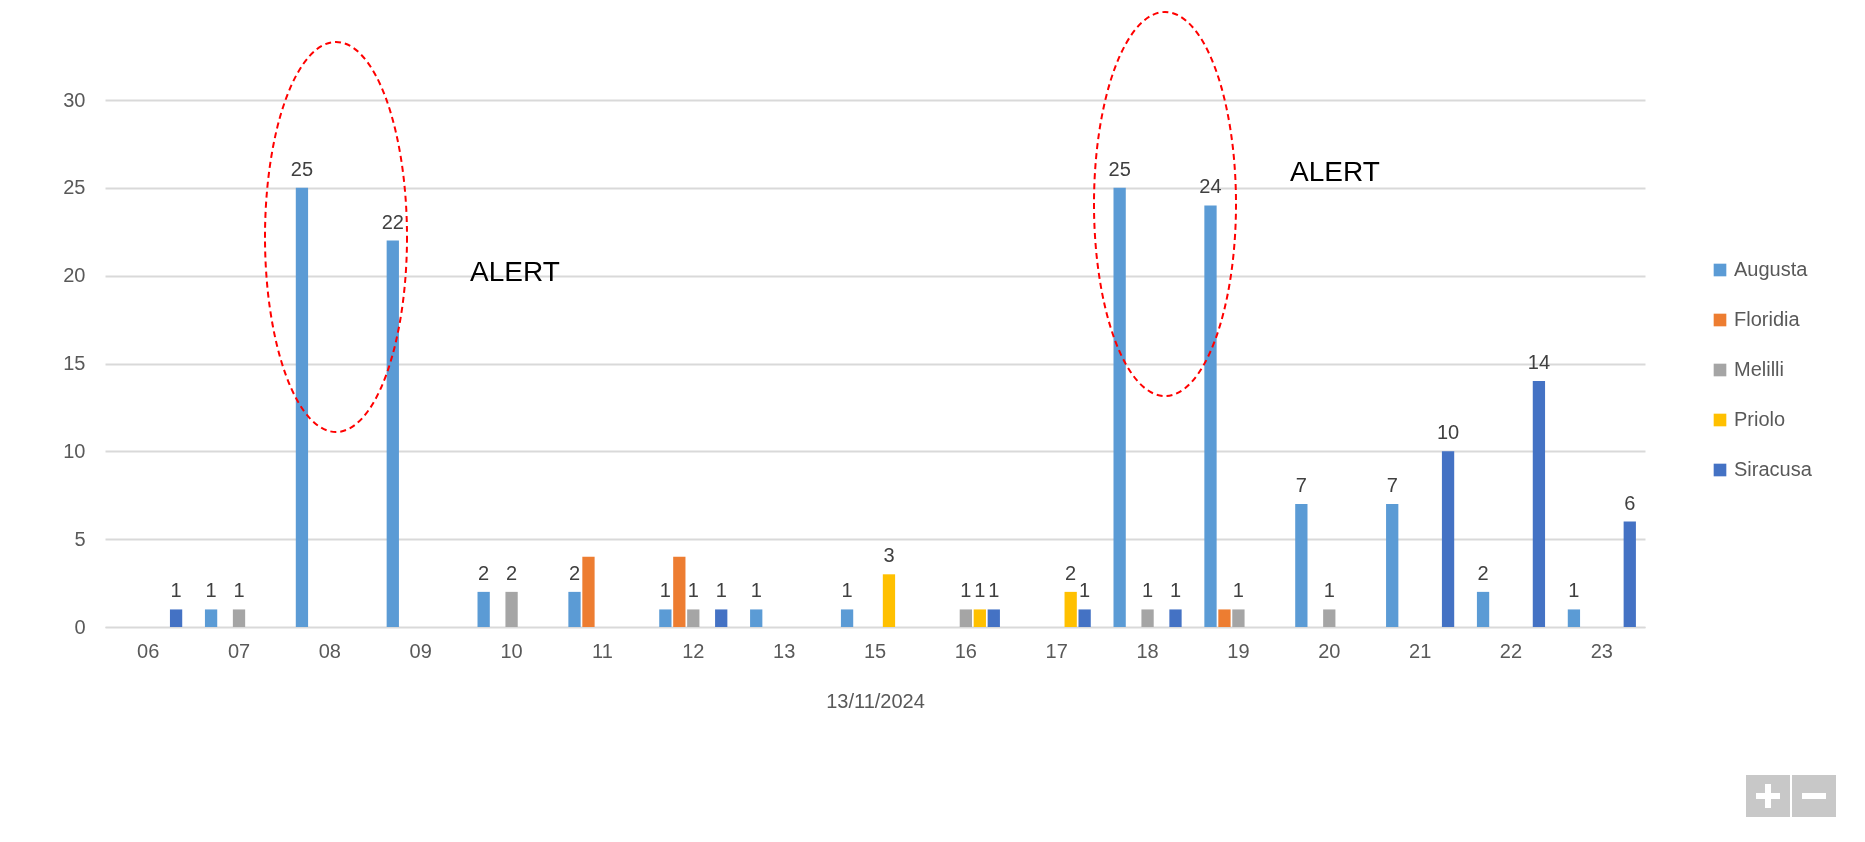 The width and height of the screenshot is (1865, 842). I want to click on y-tick-label: 10, so click(74, 450).